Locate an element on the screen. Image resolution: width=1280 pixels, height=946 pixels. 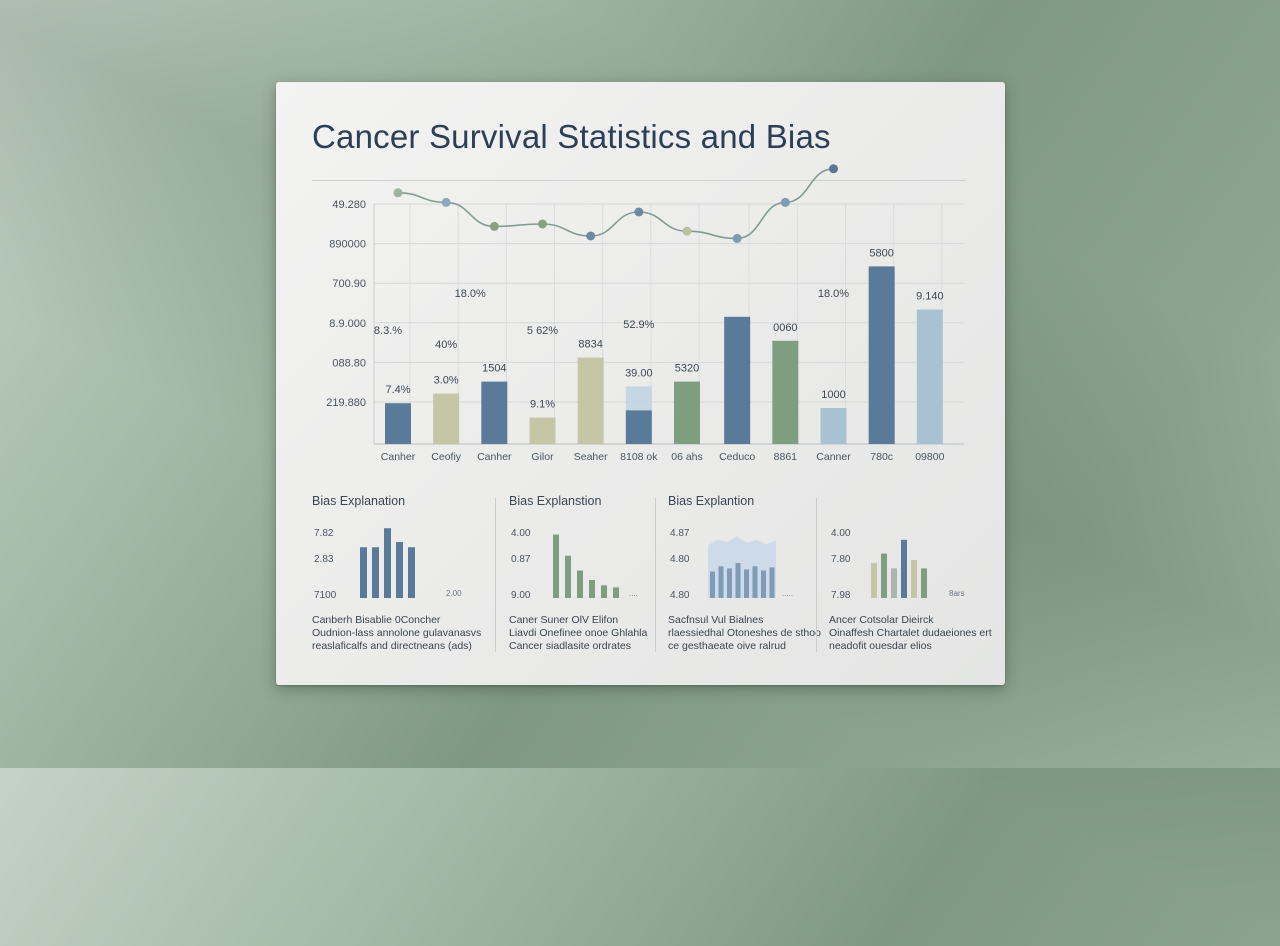
y-tick-label: 890000 is located at coordinates (347, 245).